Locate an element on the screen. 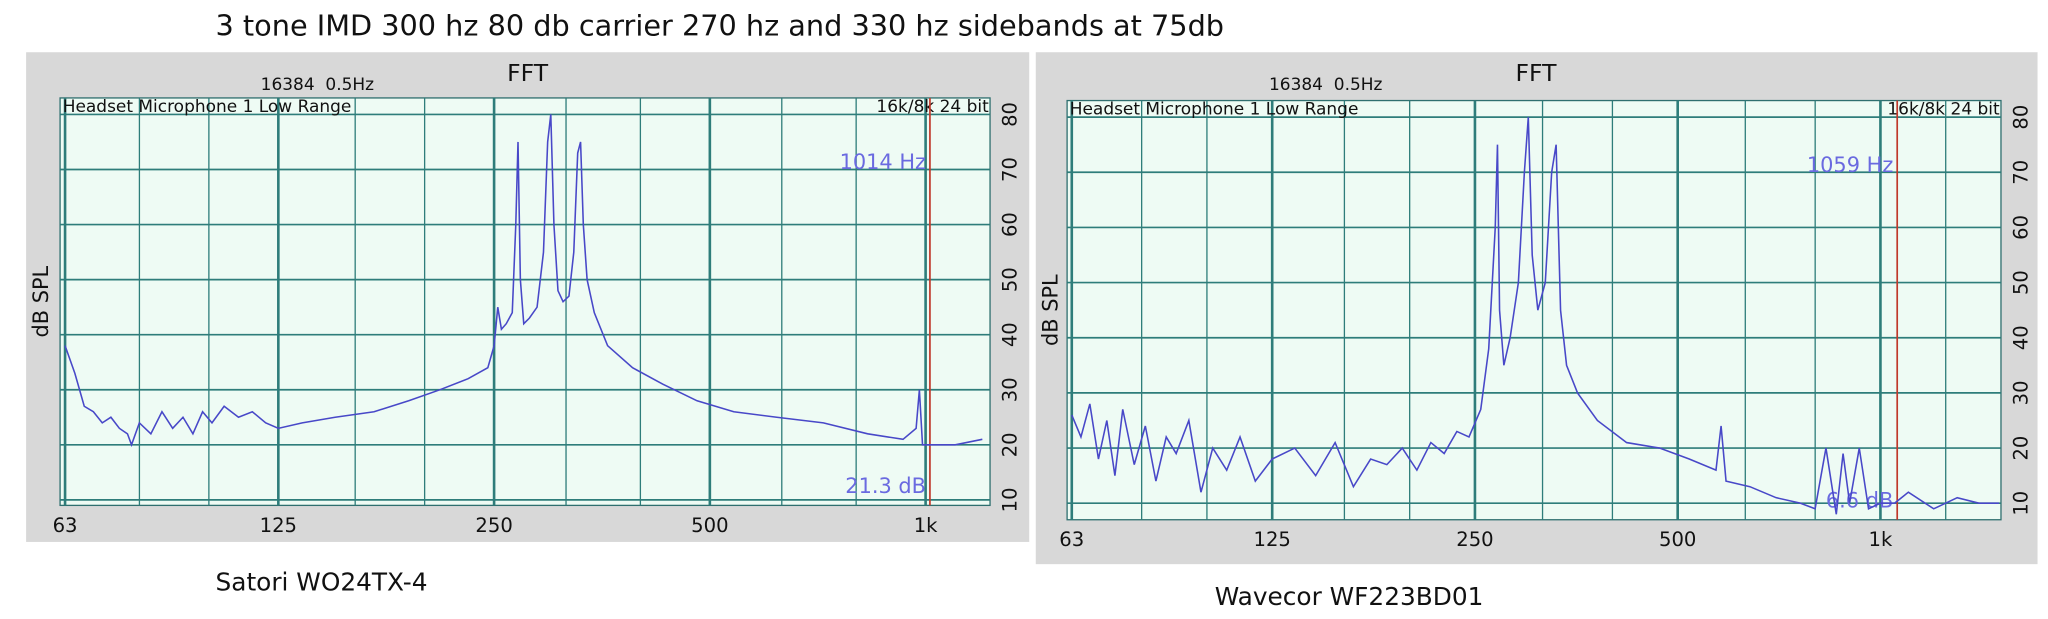  cursor-freq-label: 1059 Hz is located at coordinates (1850, 165).